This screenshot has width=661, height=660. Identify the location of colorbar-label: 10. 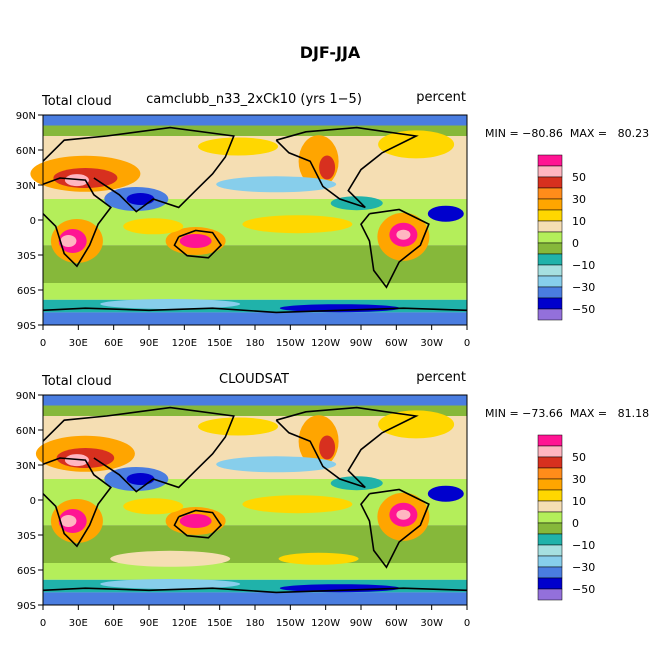
(579, 221).